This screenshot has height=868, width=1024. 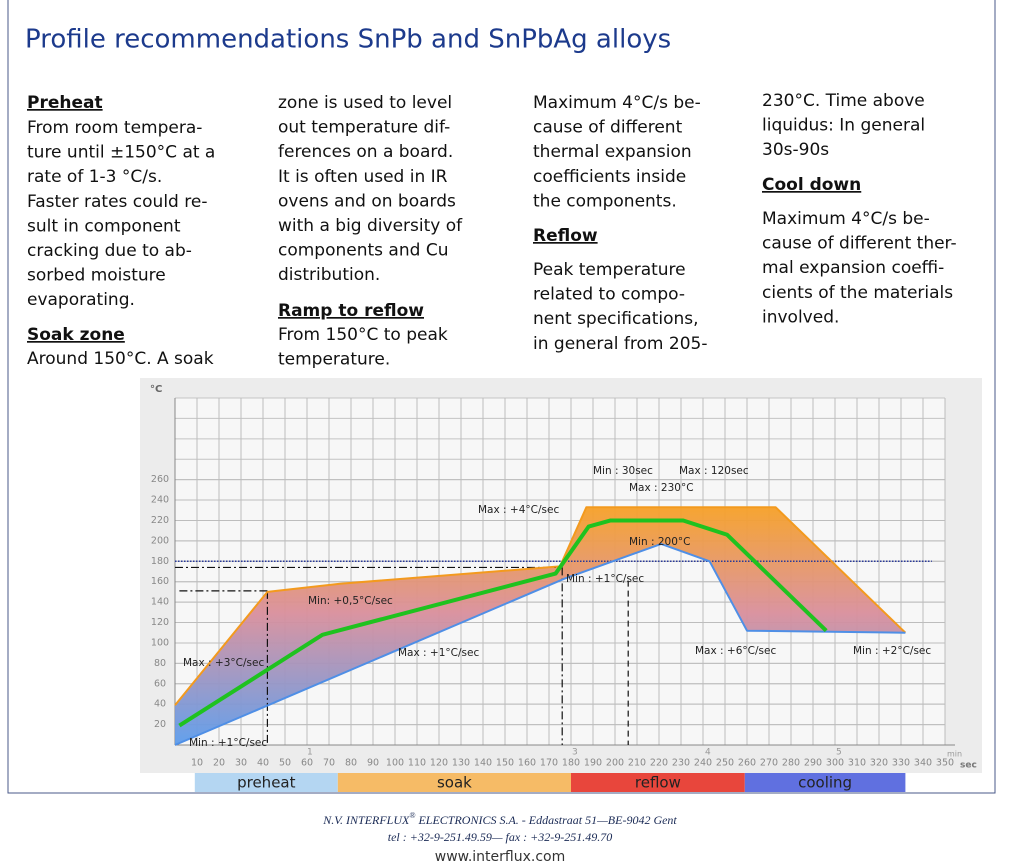 I want to click on x-tick-label: 50, so click(x=285, y=763).